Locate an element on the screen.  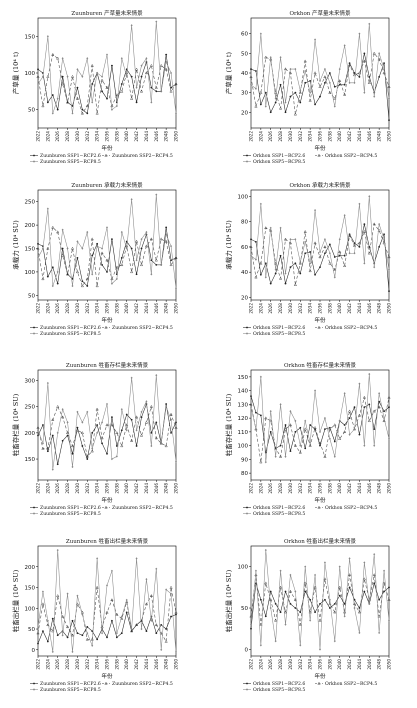
chart-title: Zuunburen 承载力未来情景 is located at coordinates (107, 185).